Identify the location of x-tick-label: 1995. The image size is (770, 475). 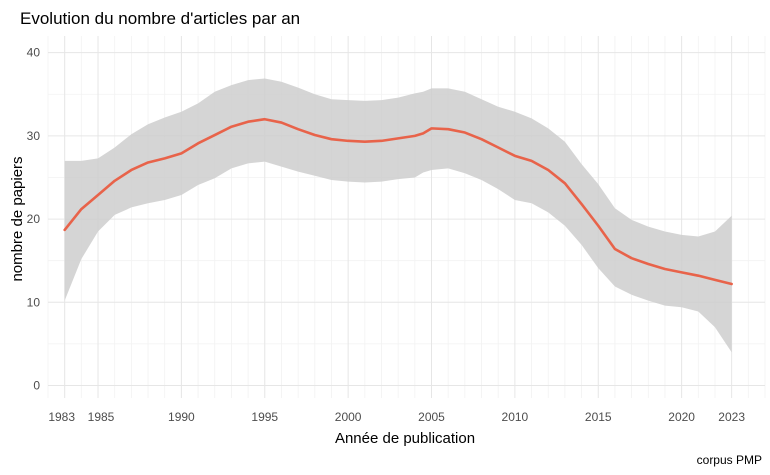
(264, 417).